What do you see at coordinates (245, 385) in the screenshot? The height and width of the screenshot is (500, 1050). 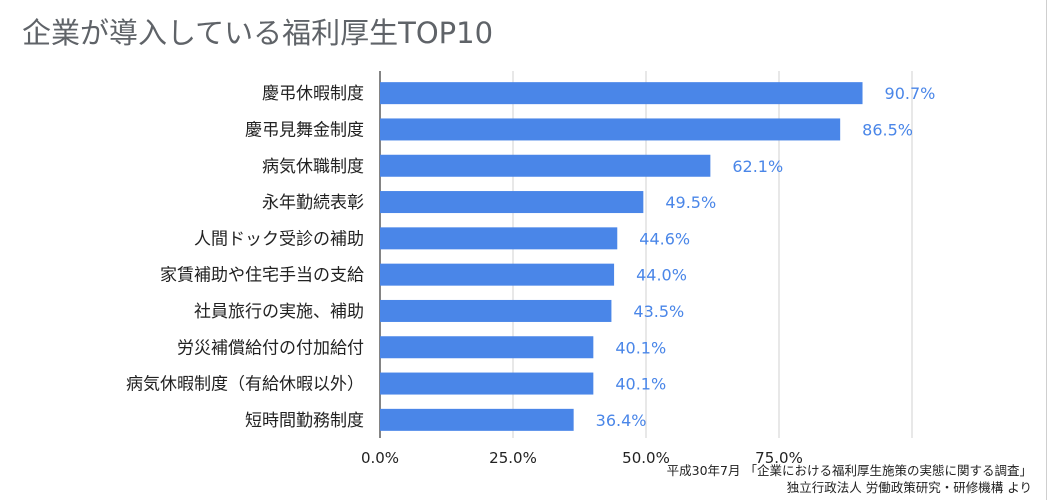 I see `category-label: 病気休暇制度（有給休暇以外）` at bounding box center [245, 385].